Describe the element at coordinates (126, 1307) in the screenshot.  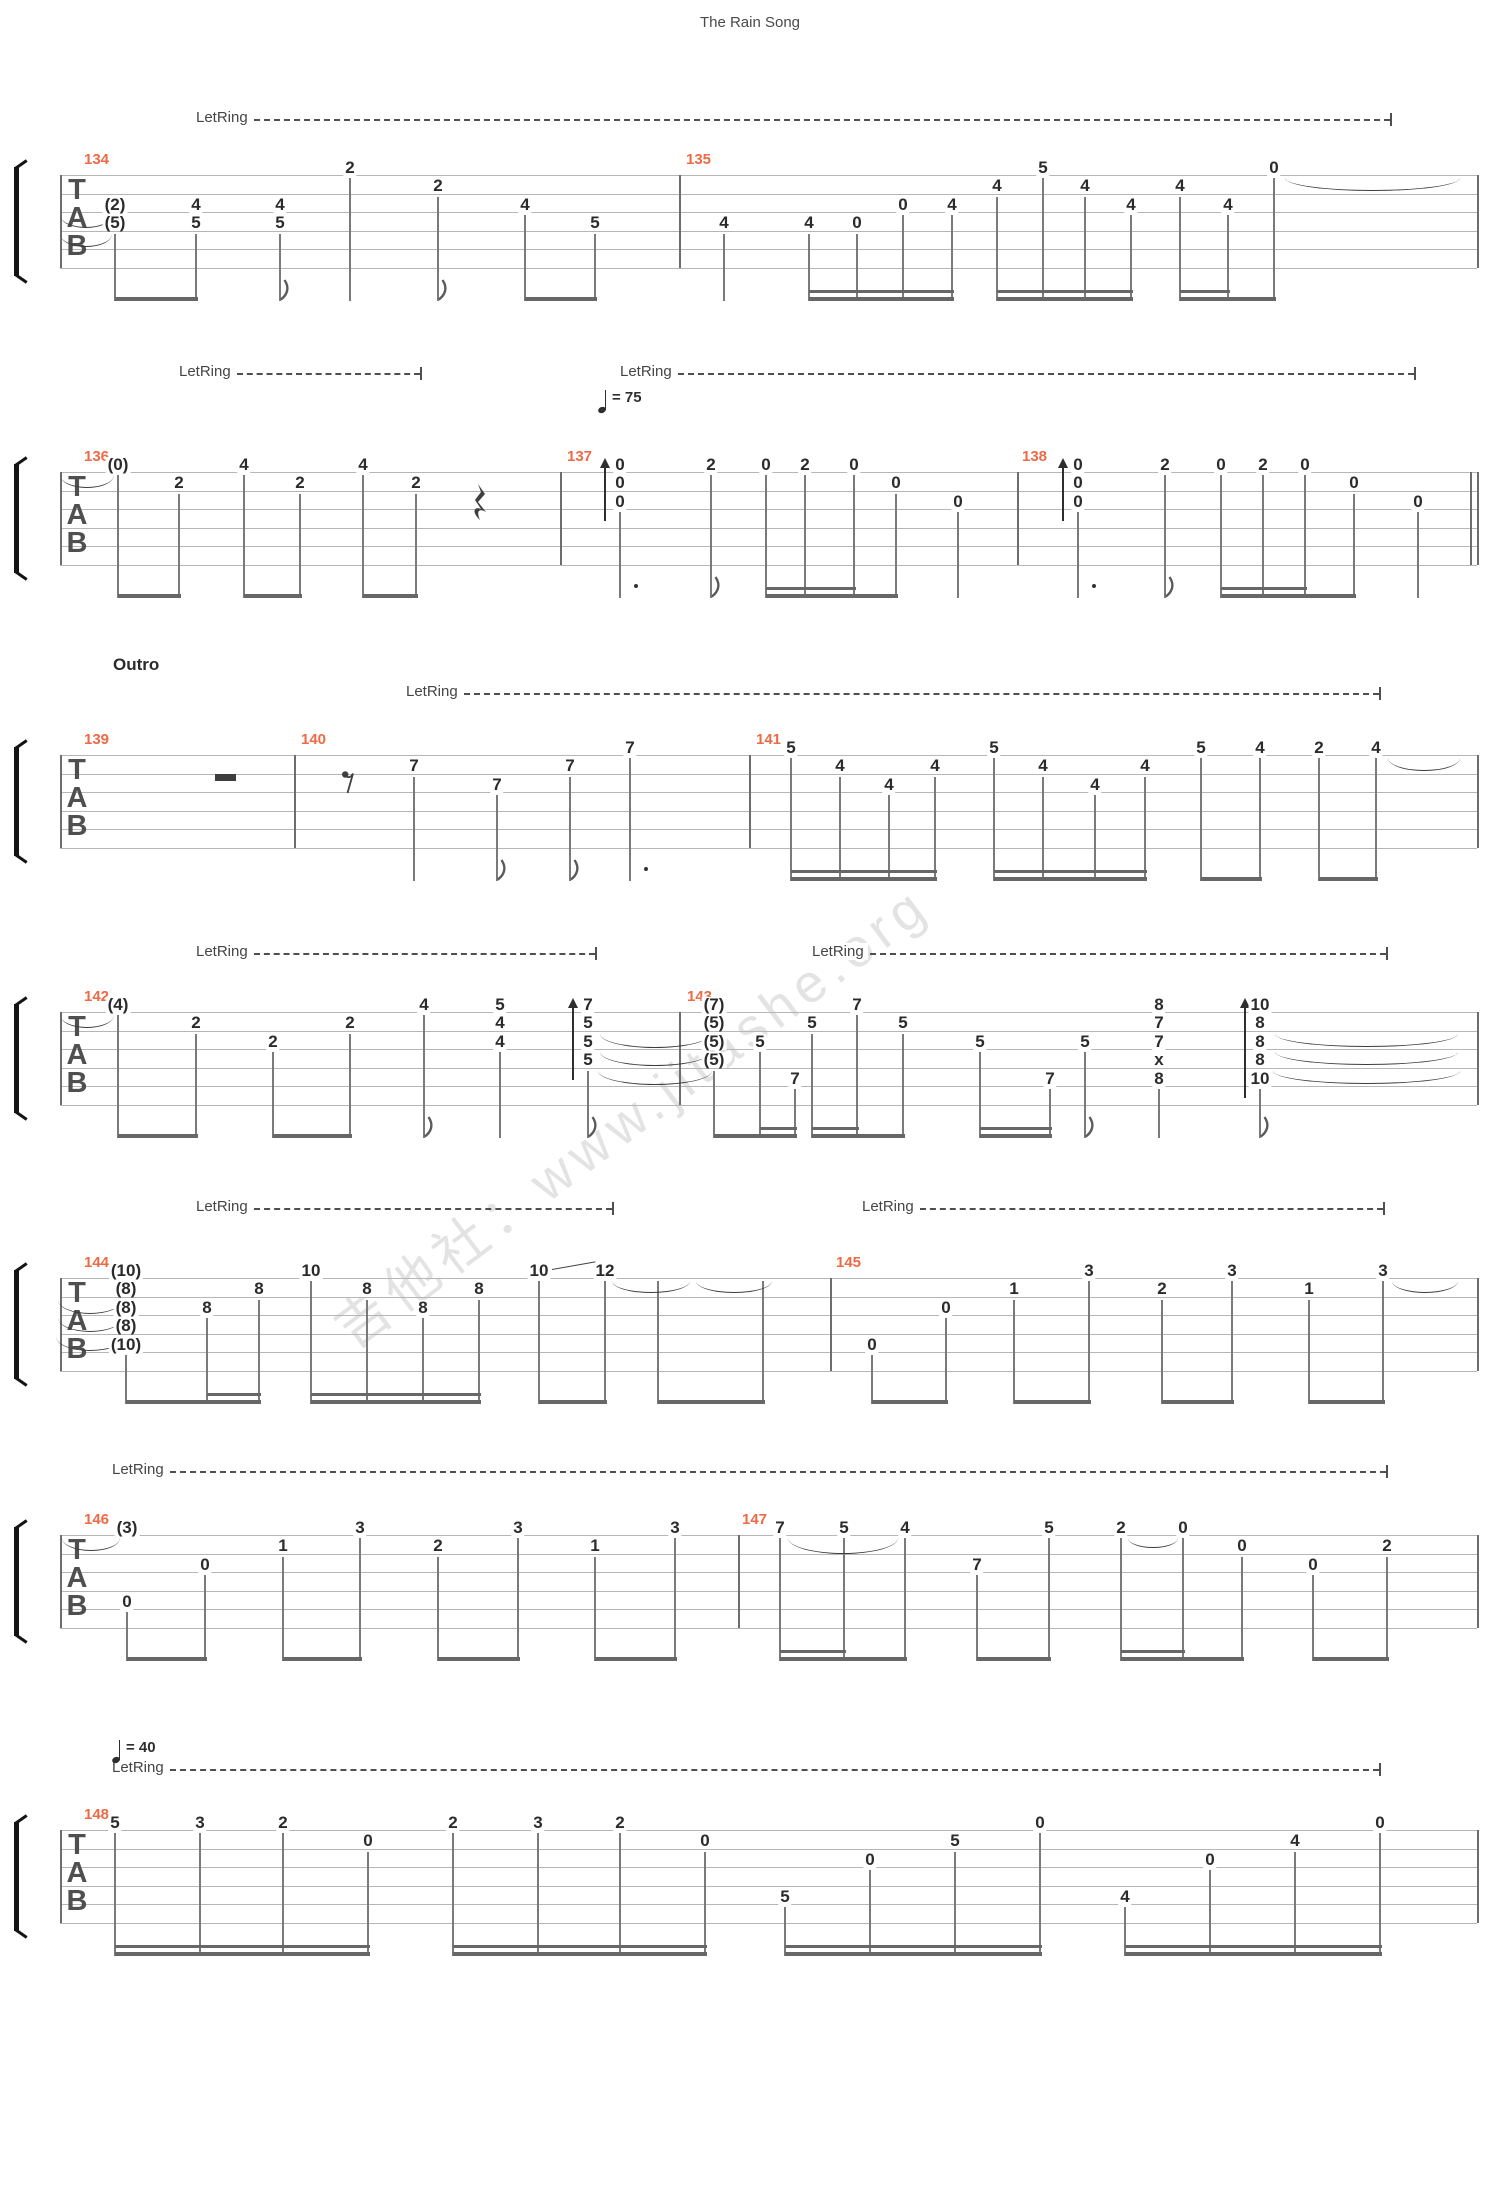
I see `fret-number: (8)` at that location.